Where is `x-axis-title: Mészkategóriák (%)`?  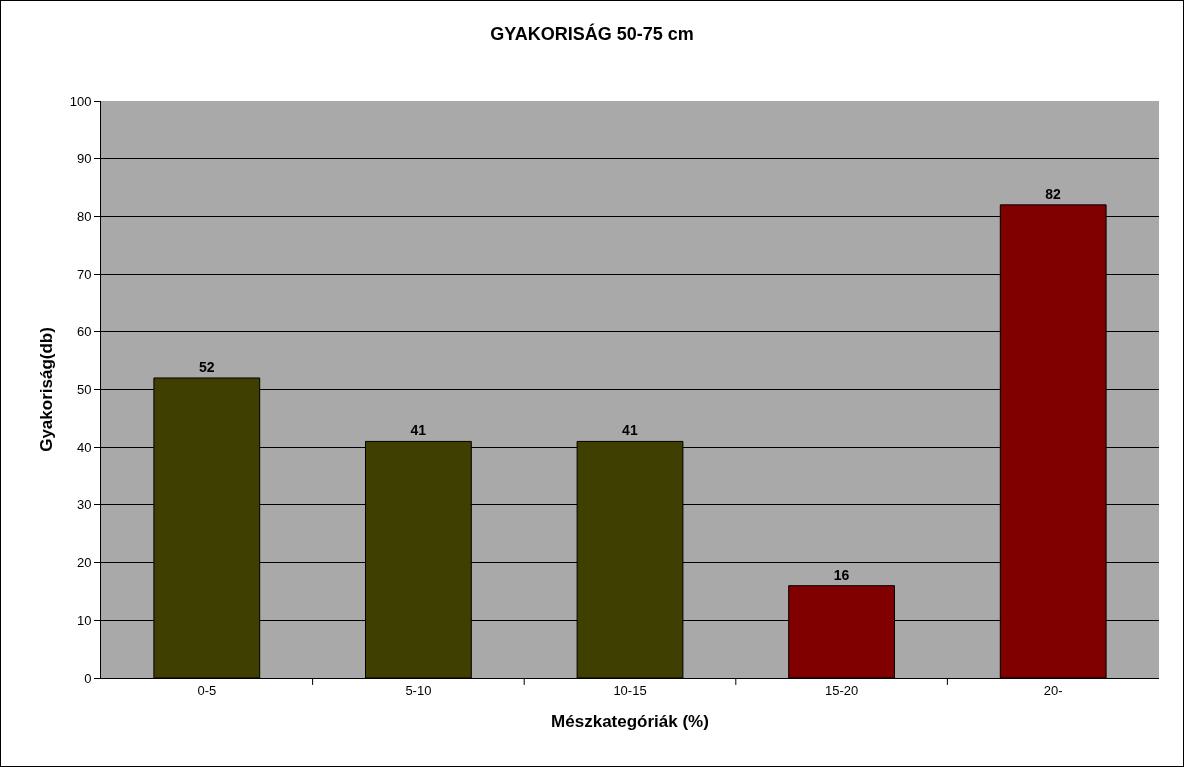 x-axis-title: Mészkategóriák (%) is located at coordinates (630, 721).